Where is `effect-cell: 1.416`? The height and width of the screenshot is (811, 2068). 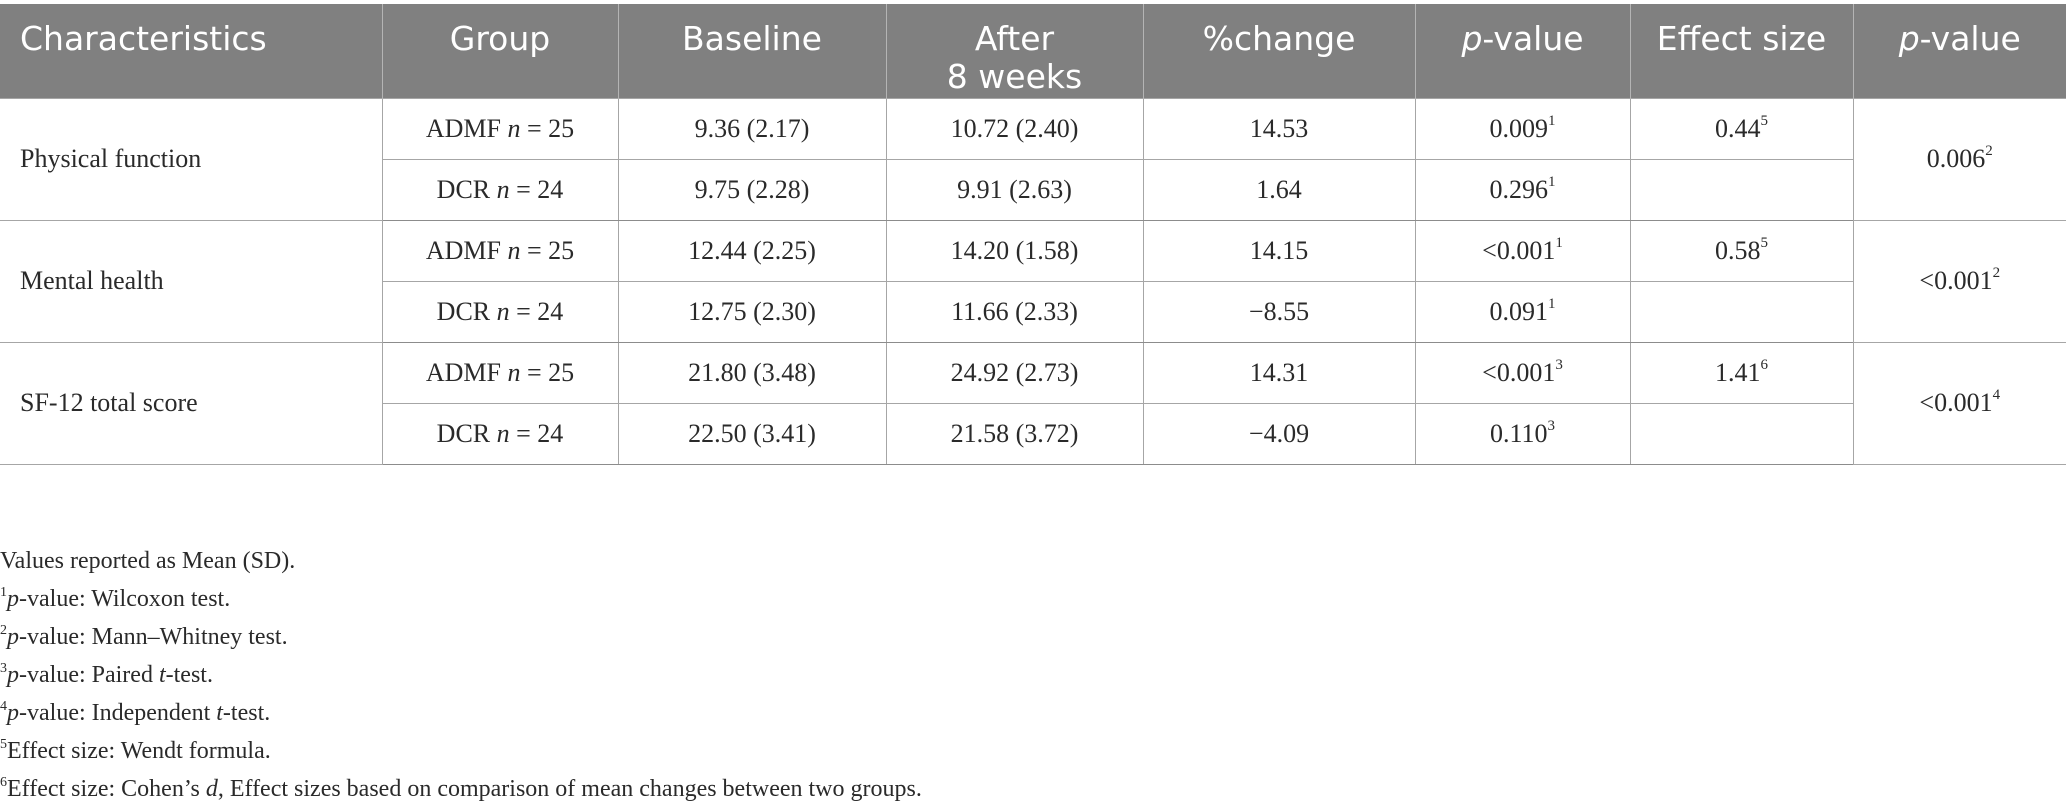 effect-cell: 1.416 is located at coordinates (1741, 372).